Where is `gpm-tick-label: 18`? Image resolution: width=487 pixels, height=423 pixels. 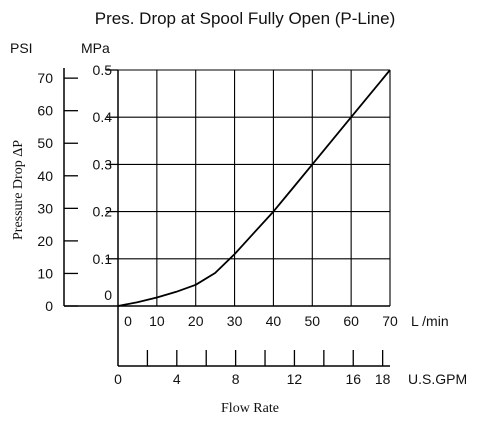
gpm-tick-label: 18 is located at coordinates (383, 379).